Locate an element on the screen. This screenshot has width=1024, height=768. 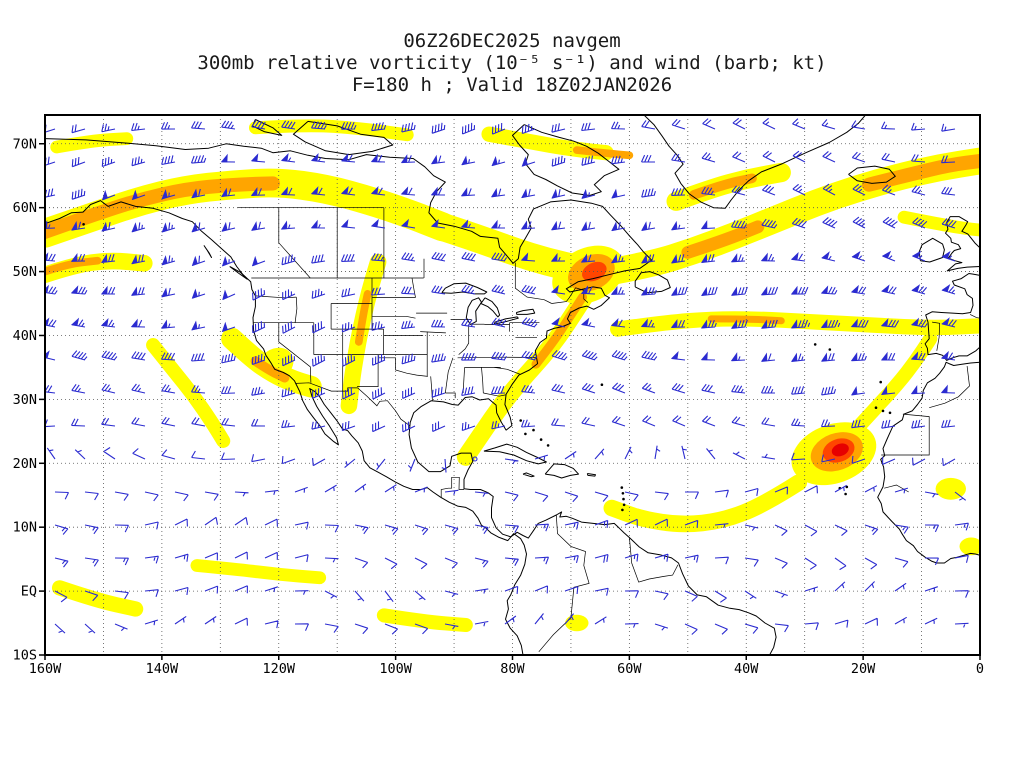
y-axis-label: 10N is located at coordinates (25, 528).